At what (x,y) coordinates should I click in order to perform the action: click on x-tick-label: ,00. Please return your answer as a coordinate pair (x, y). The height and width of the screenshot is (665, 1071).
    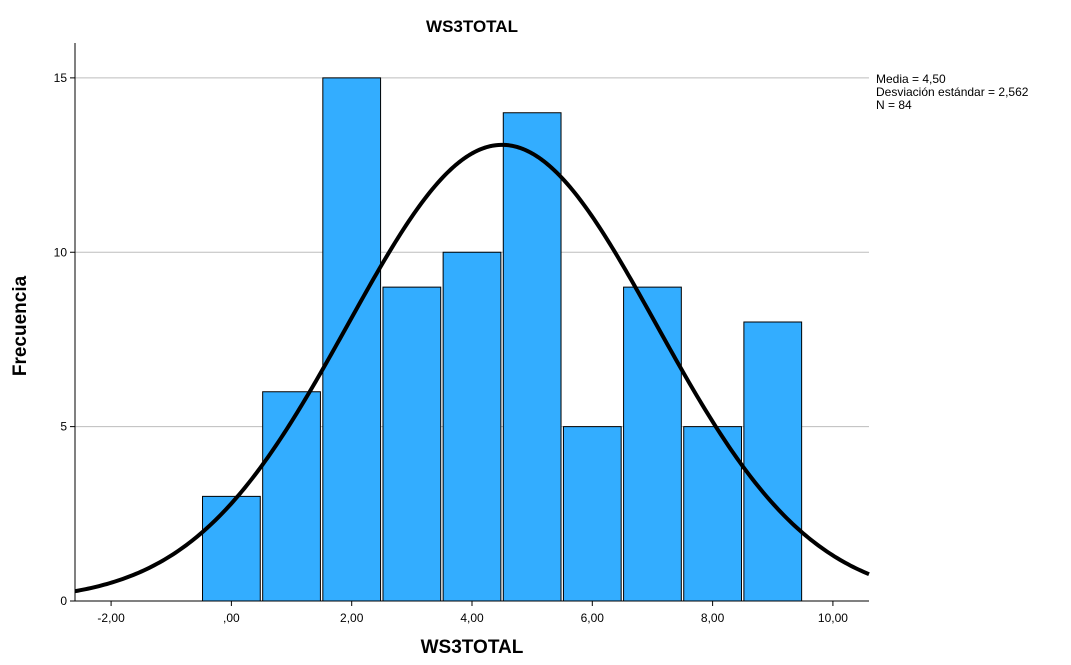
    Looking at the image, I should click on (231, 618).